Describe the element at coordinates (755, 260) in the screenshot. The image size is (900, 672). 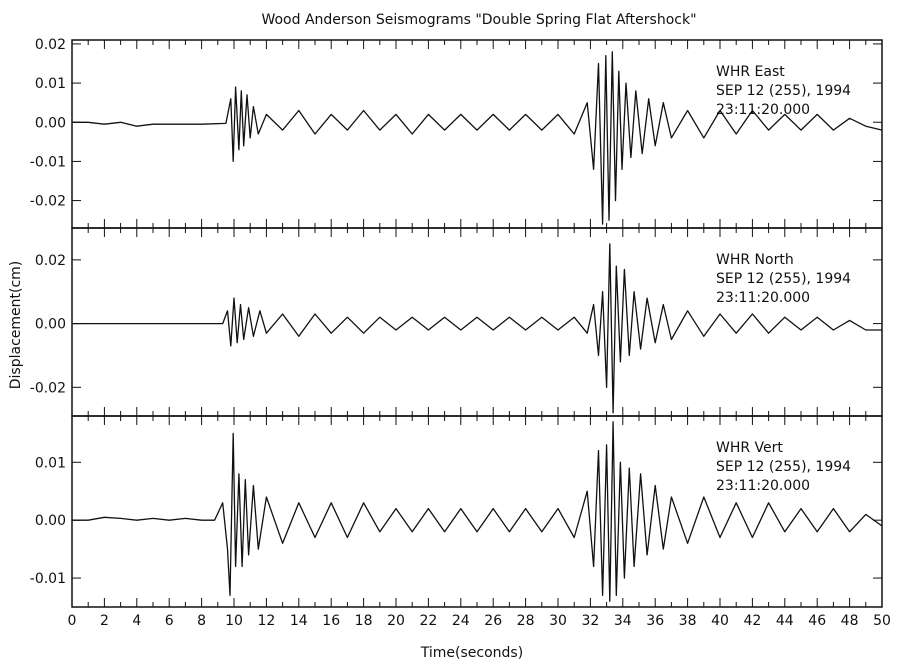
I see `station-label: WHR North` at that location.